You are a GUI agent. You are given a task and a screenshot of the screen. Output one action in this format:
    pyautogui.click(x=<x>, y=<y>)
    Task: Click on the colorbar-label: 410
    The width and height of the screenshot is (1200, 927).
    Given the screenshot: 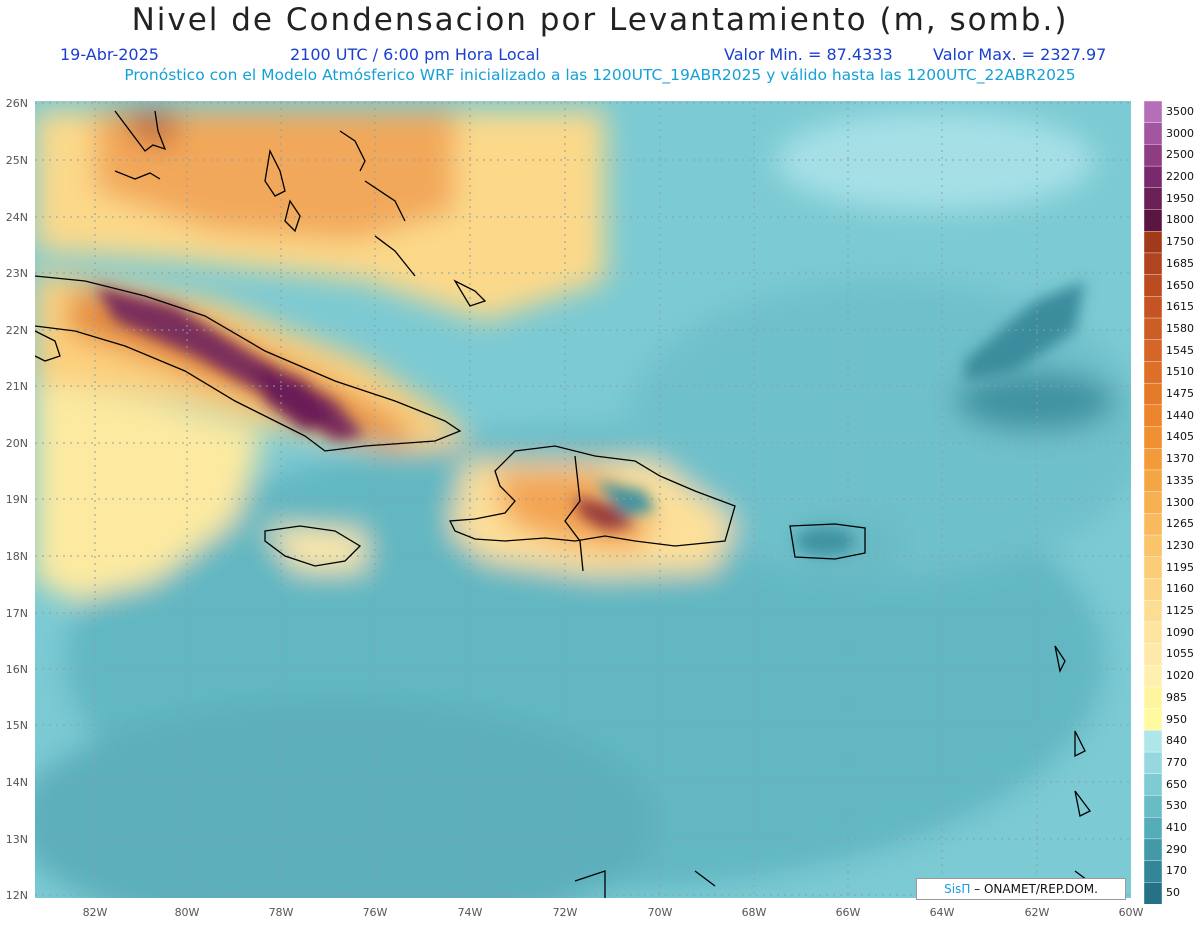 What is the action you would take?
    pyautogui.click(x=1176, y=827)
    